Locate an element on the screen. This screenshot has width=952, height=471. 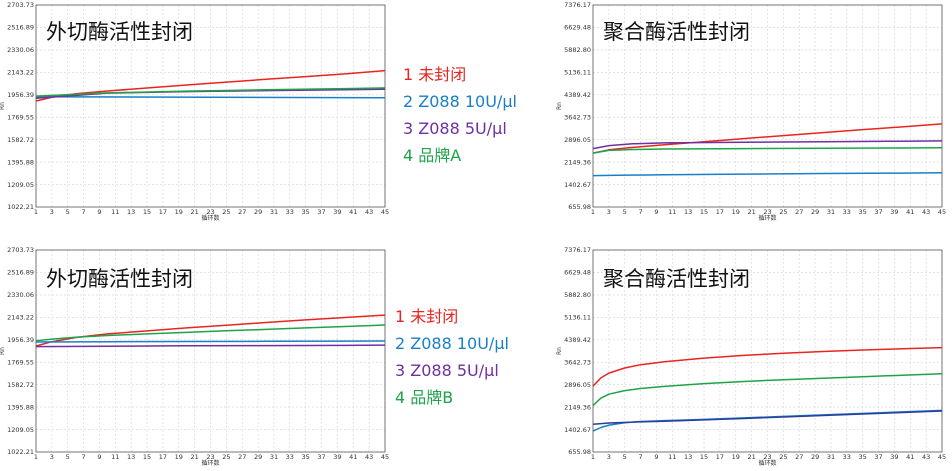
legend-item-brand-b: 4 品牌B is located at coordinates (424, 397).